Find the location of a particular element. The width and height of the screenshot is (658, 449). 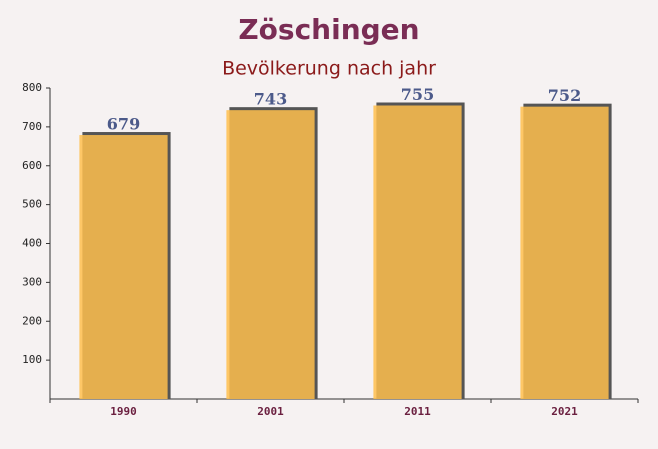

y-tick-label: 200 is located at coordinates (32, 320).